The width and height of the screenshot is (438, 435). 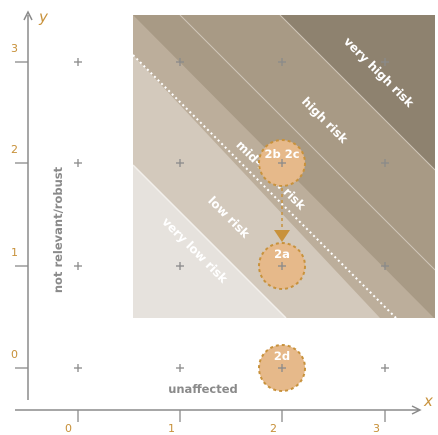 What do you see at coordinates (28, 15) in the screenshot?
I see `y-axis-arrow` at bounding box center [28, 15].